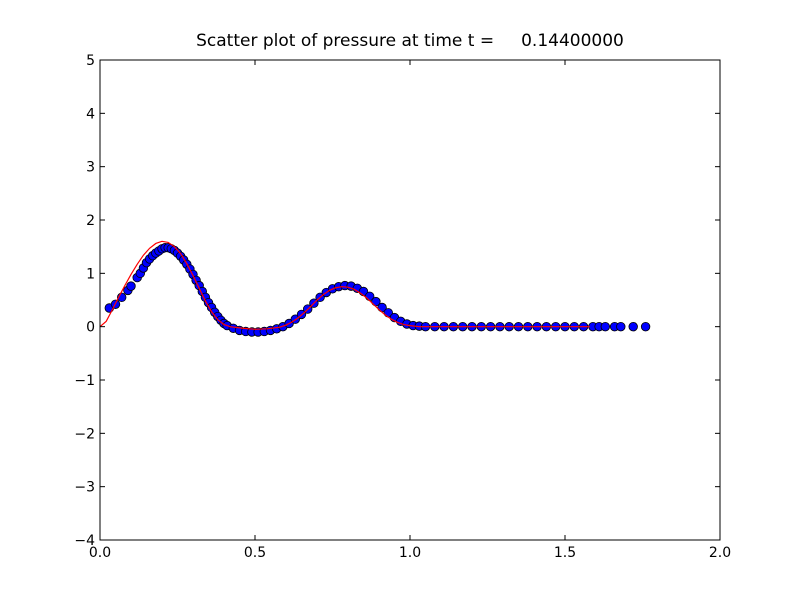  I want to click on x-tick-label: 0.5, so click(255, 553).